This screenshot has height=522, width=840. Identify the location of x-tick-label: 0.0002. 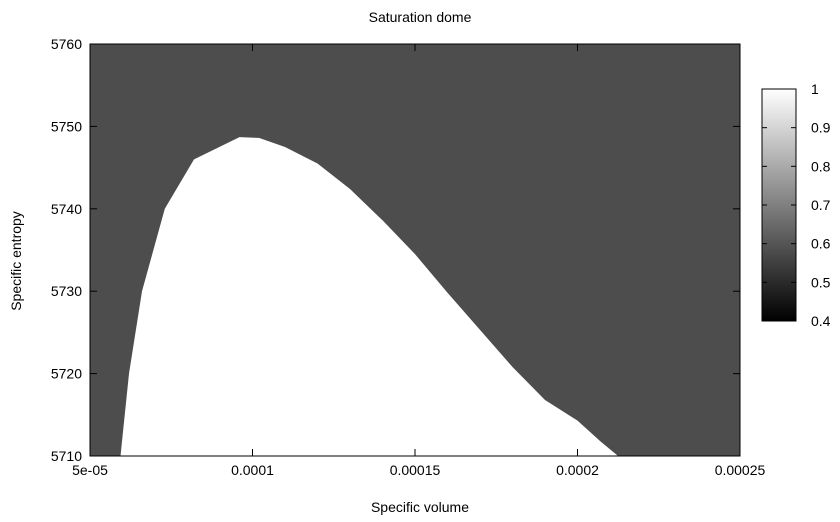
(577, 470).